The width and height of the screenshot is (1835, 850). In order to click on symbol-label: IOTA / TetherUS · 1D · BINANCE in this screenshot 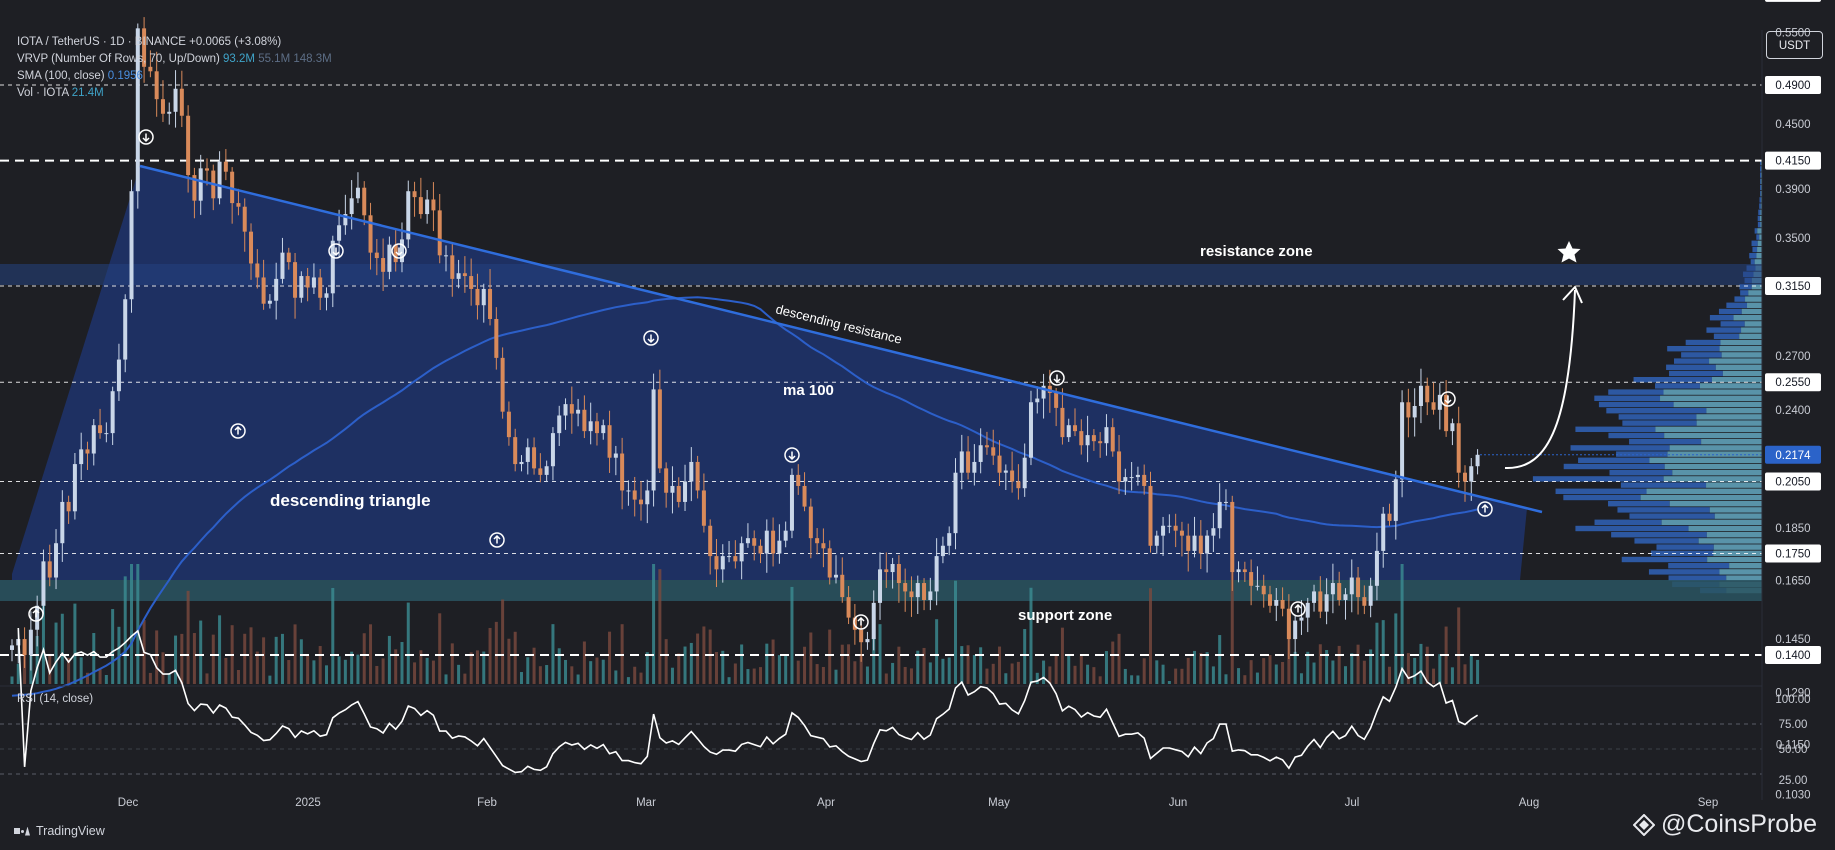, I will do `click(101, 42)`.